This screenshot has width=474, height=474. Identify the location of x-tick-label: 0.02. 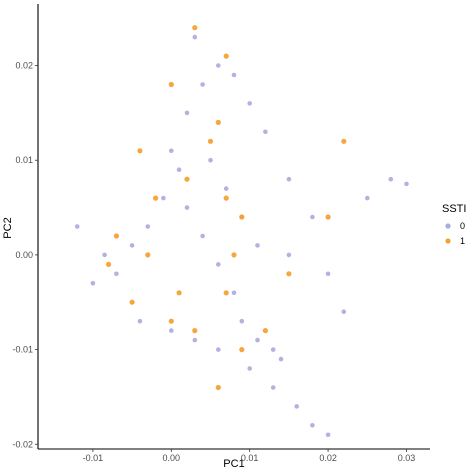
(328, 458).